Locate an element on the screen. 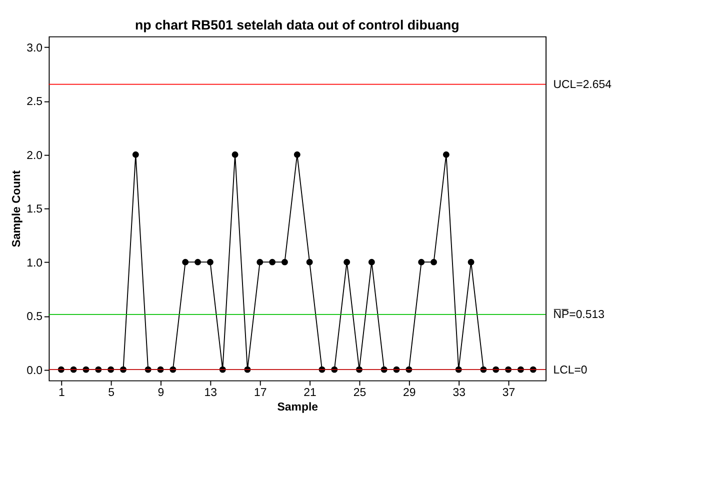 The width and height of the screenshot is (708, 478). x-tick-label: 9 is located at coordinates (161, 393).